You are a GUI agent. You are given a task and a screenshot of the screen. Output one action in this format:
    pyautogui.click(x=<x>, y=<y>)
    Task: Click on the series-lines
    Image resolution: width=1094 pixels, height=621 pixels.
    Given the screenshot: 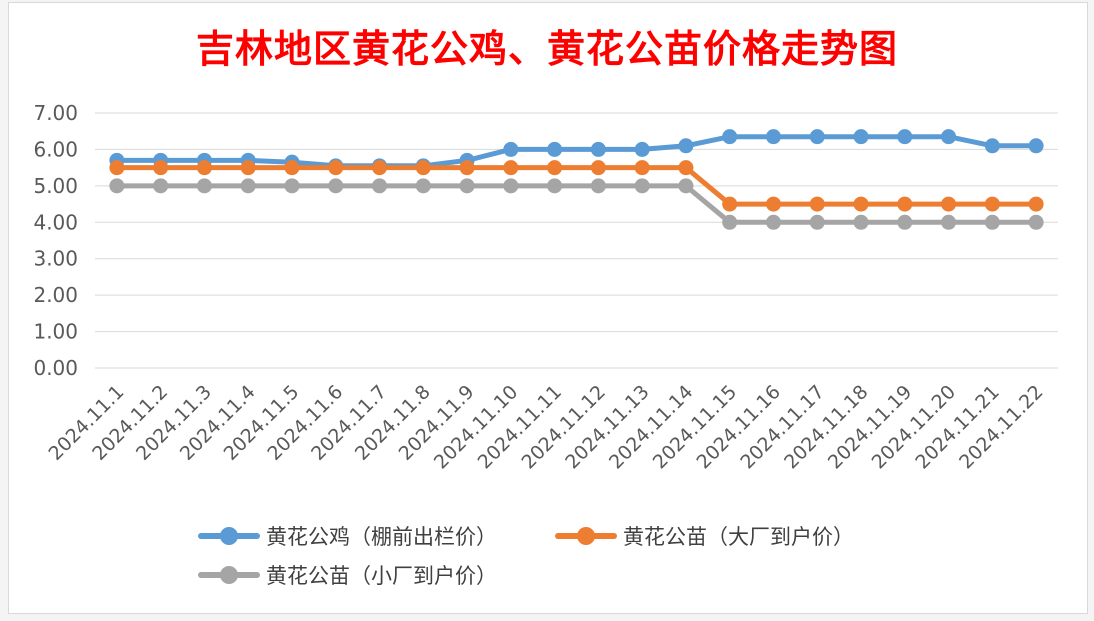 What is the action you would take?
    pyautogui.click(x=576, y=179)
    